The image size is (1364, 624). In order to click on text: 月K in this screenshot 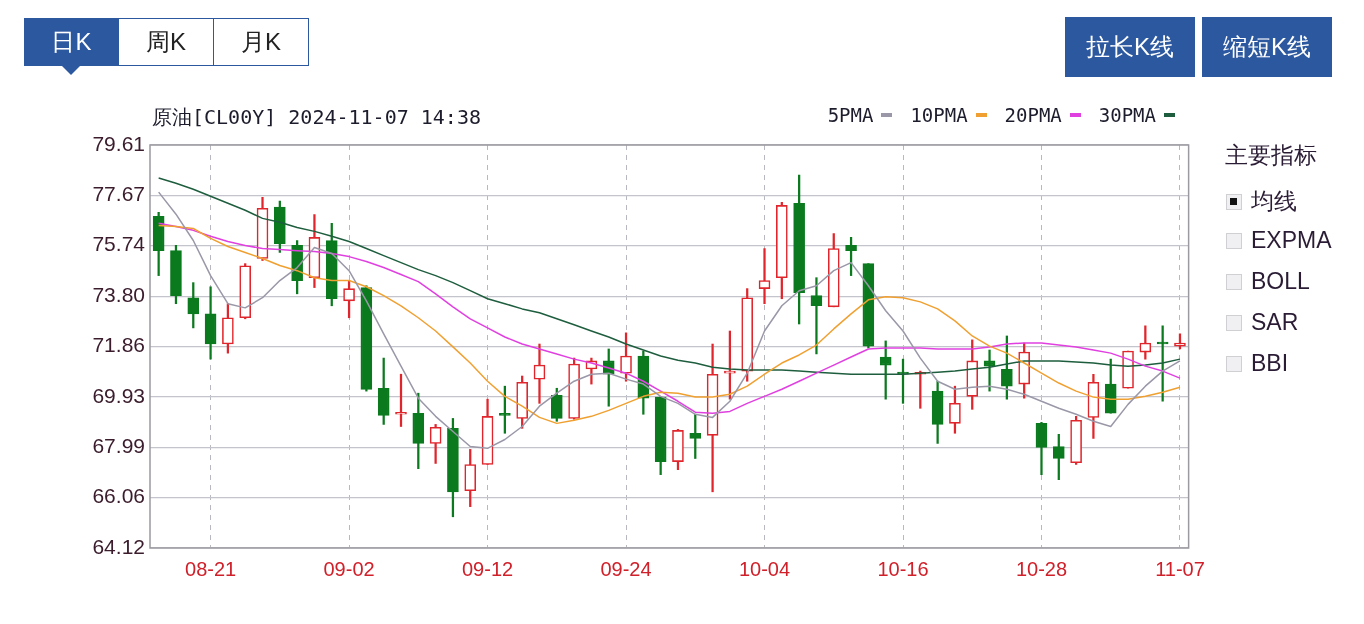, I will do `click(261, 42)`.